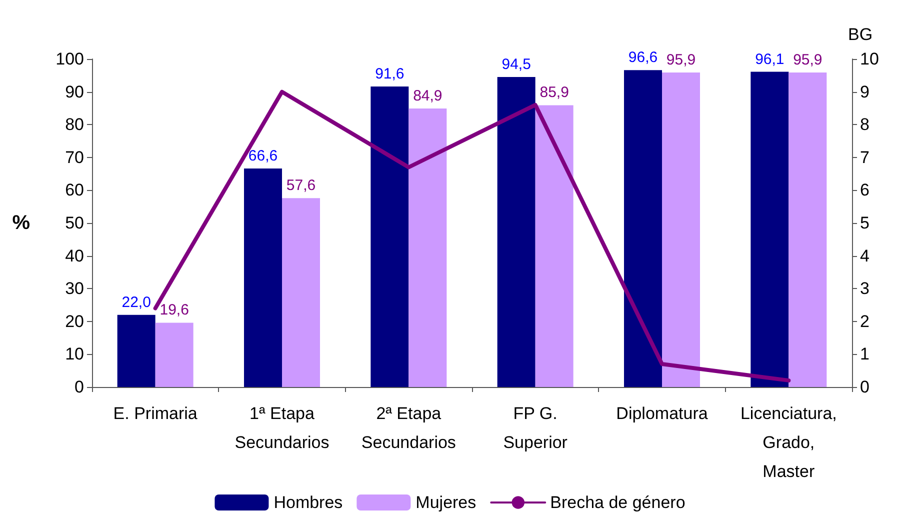 Image resolution: width=900 pixels, height=516 pixels. I want to click on y-tick-label: 70, so click(74, 157).